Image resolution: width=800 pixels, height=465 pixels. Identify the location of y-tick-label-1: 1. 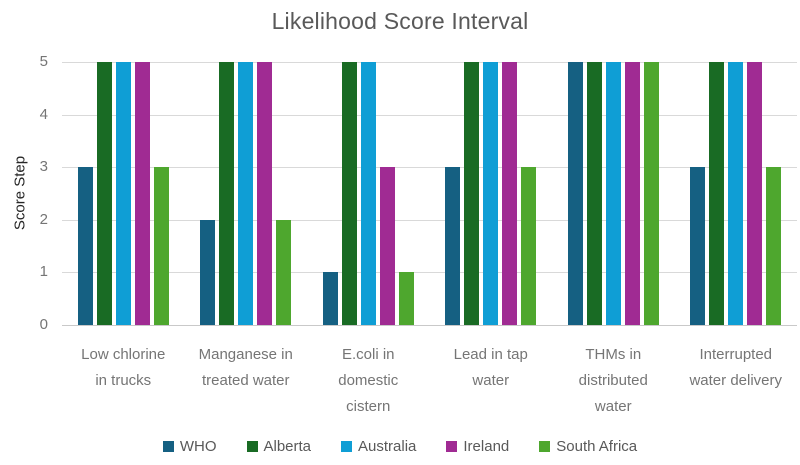
(43, 272).